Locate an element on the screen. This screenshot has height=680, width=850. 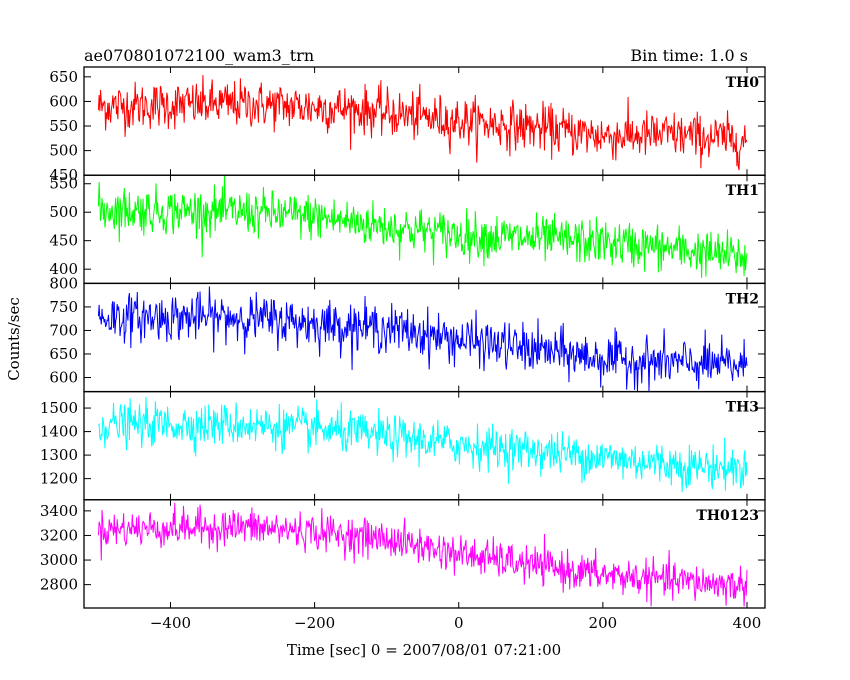
panel-th0123: 2800 3000 3200 3400 TH0123 is located at coordinates (403, 554).